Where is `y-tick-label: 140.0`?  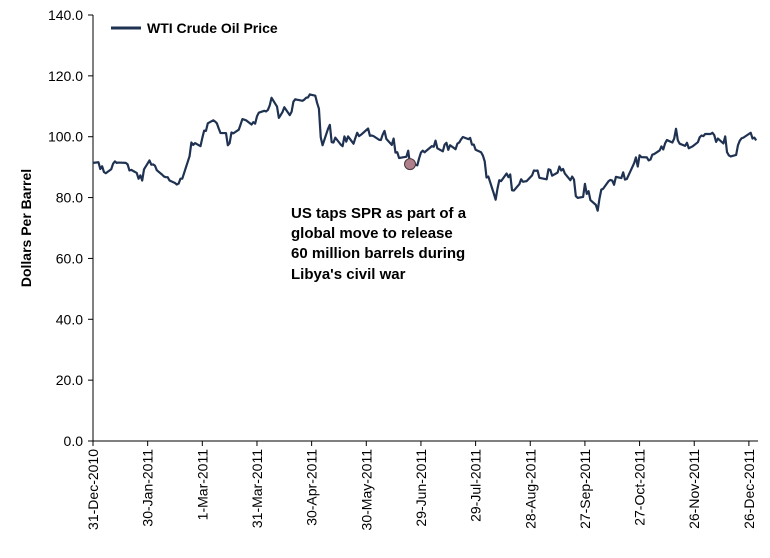
y-tick-label: 140.0 is located at coordinates (65, 15).